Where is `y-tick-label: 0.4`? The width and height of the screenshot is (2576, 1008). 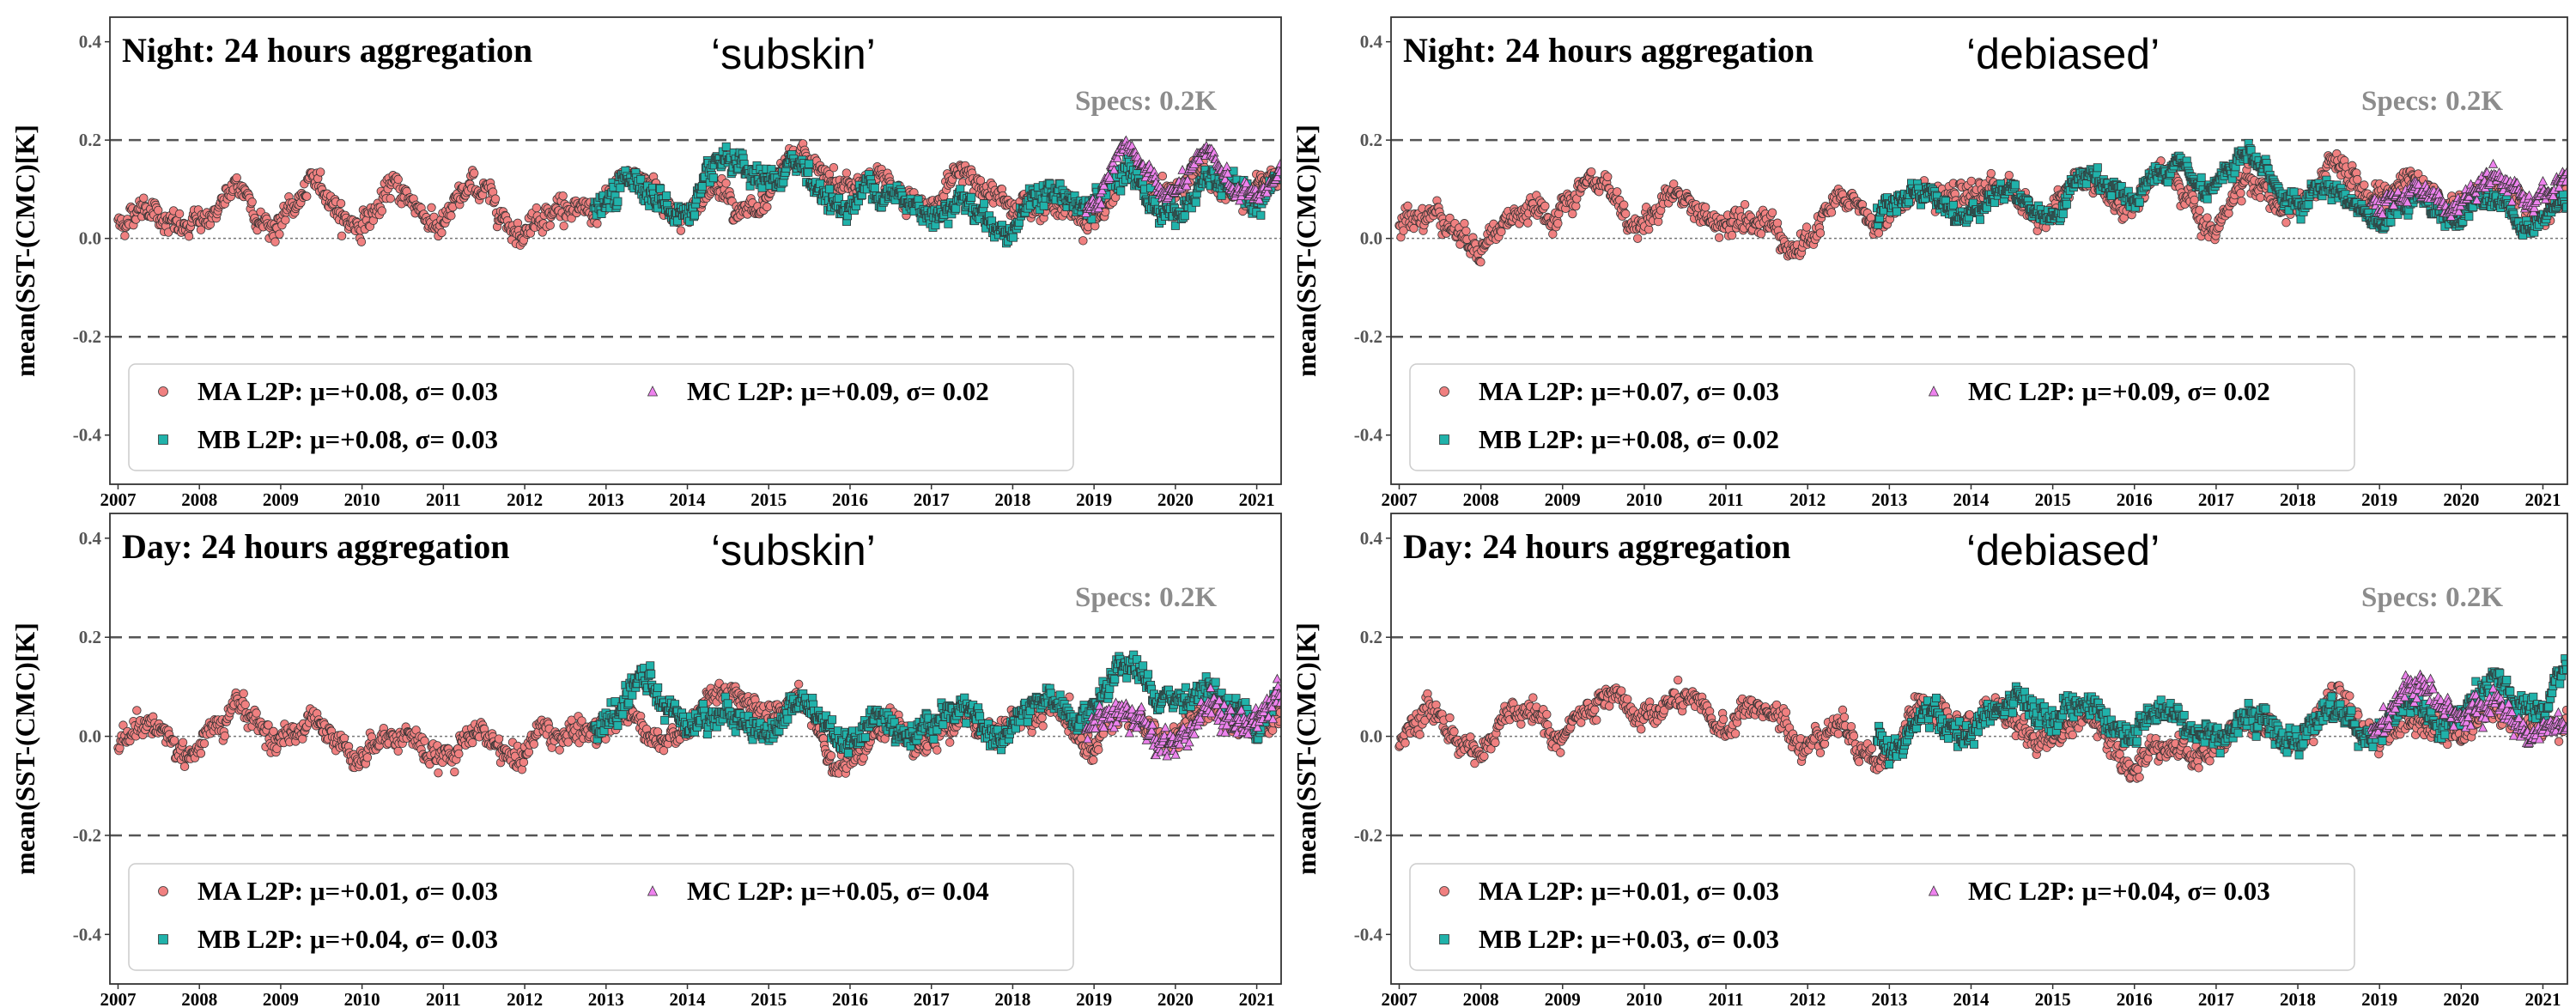 y-tick-label: 0.4 is located at coordinates (1371, 42).